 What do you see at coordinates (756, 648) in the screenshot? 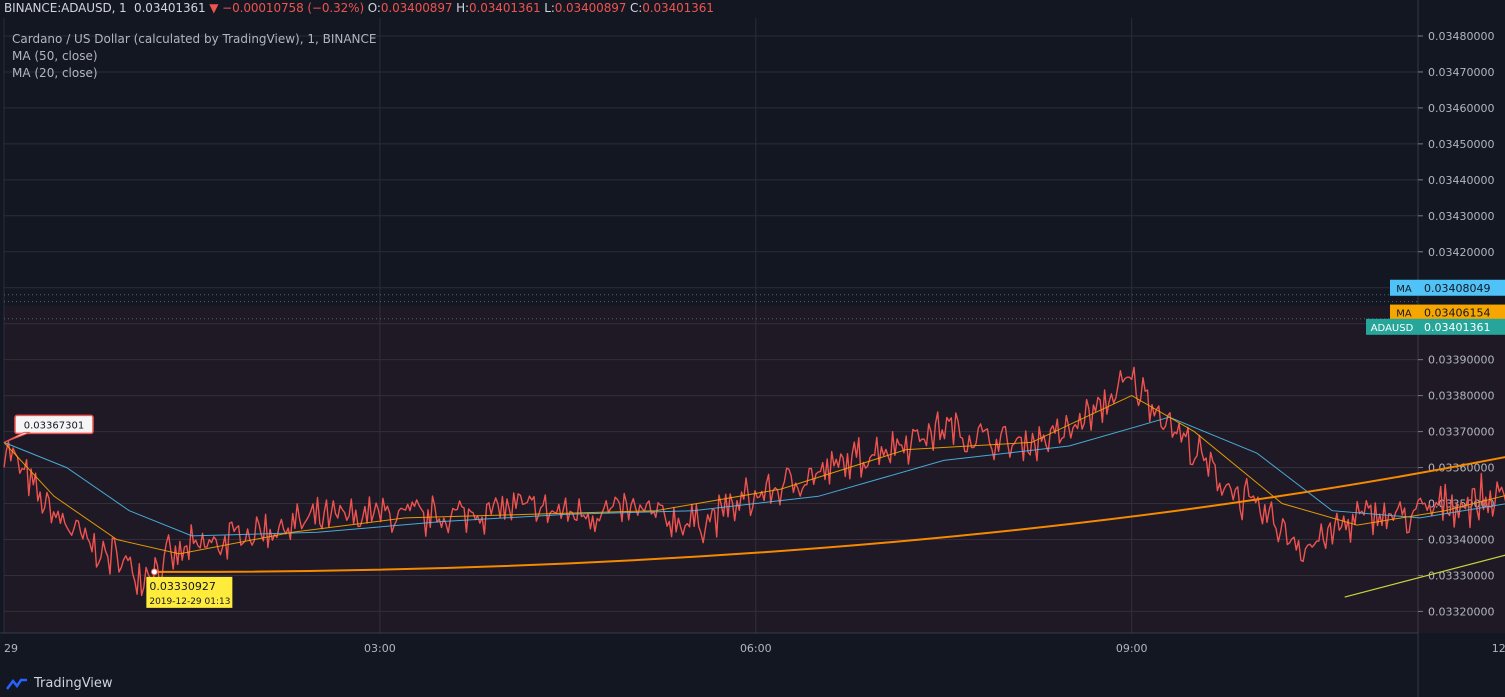
I see `x-tick-label: 06:00` at bounding box center [756, 648].